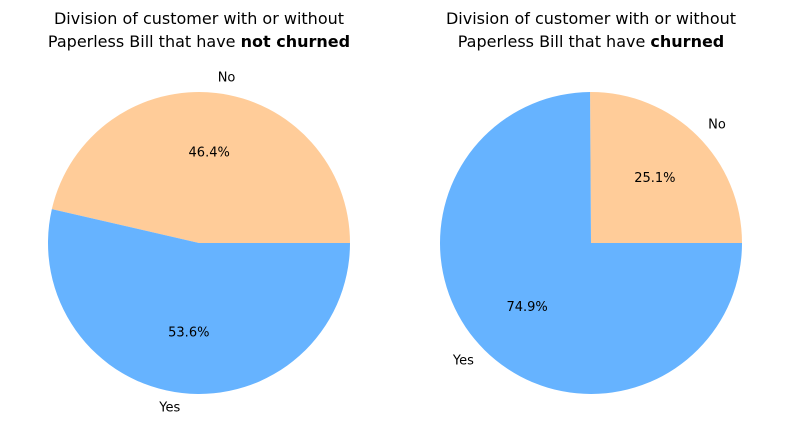  What do you see at coordinates (654, 178) in the screenshot?
I see `slice-percent-label-no: 25.1%` at bounding box center [654, 178].